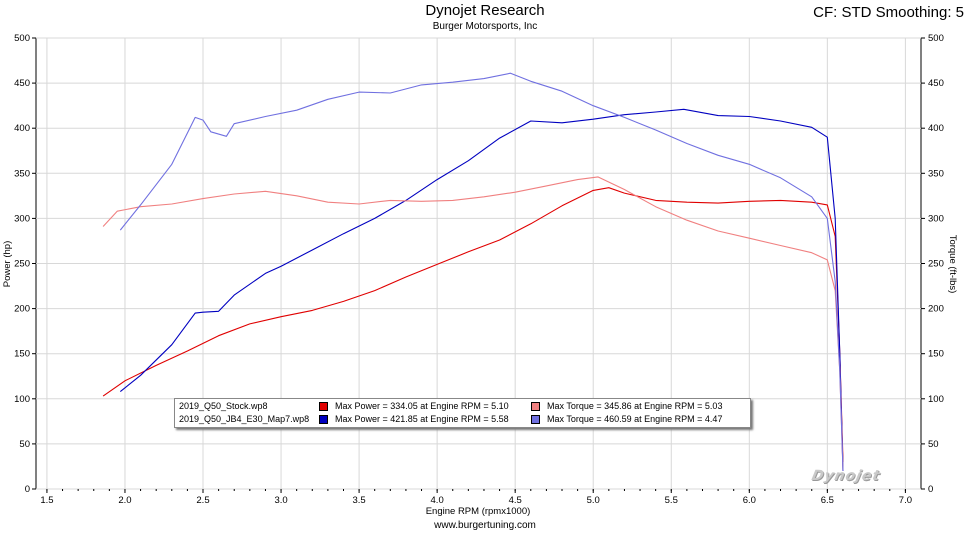  Describe the element at coordinates (7, 264) in the screenshot. I see `y-axis-label: Power (hp)` at that location.